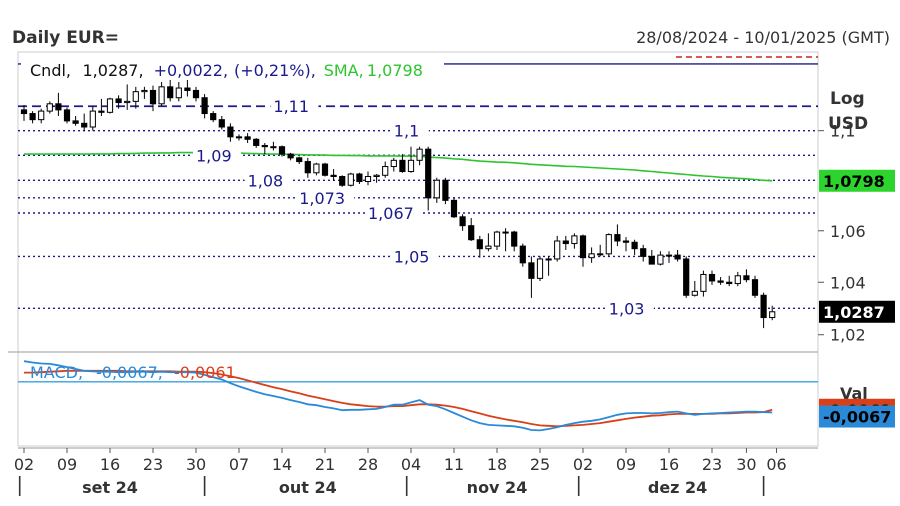 This screenshot has width=900, height=506. I want to click on x-tick-label-14: 09, so click(626, 464).